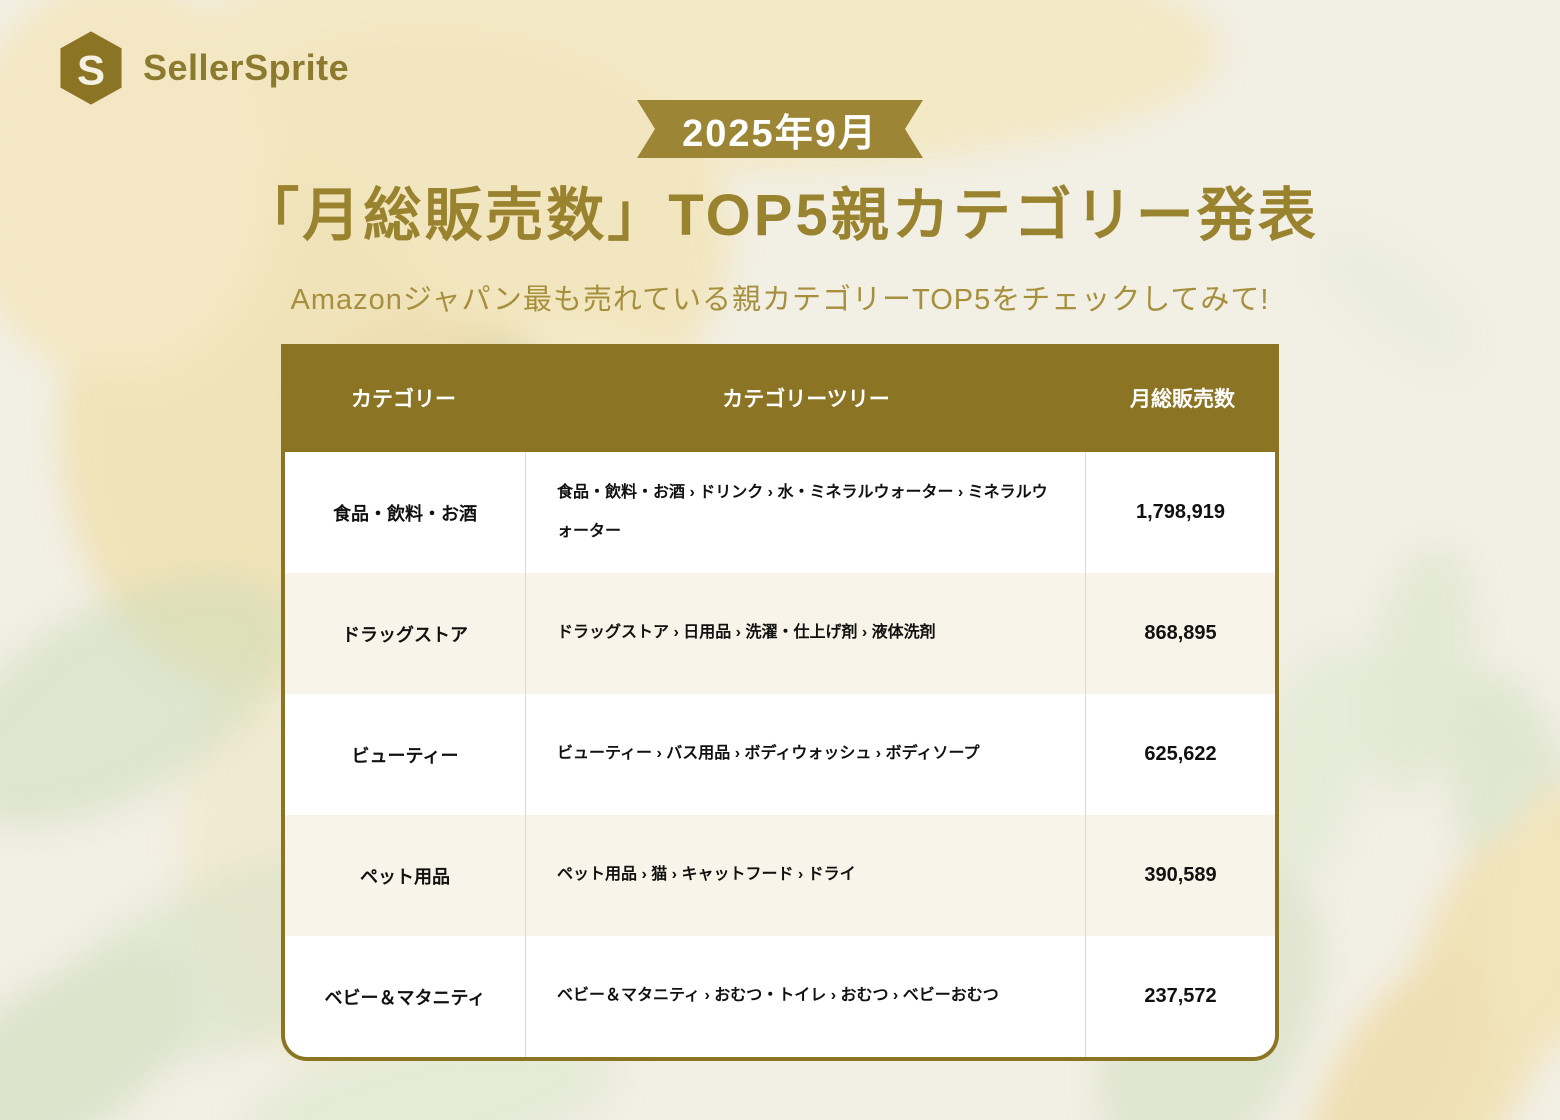 Image resolution: width=1560 pixels, height=1120 pixels. I want to click on column-header-category: カテゴリー, so click(403, 399).